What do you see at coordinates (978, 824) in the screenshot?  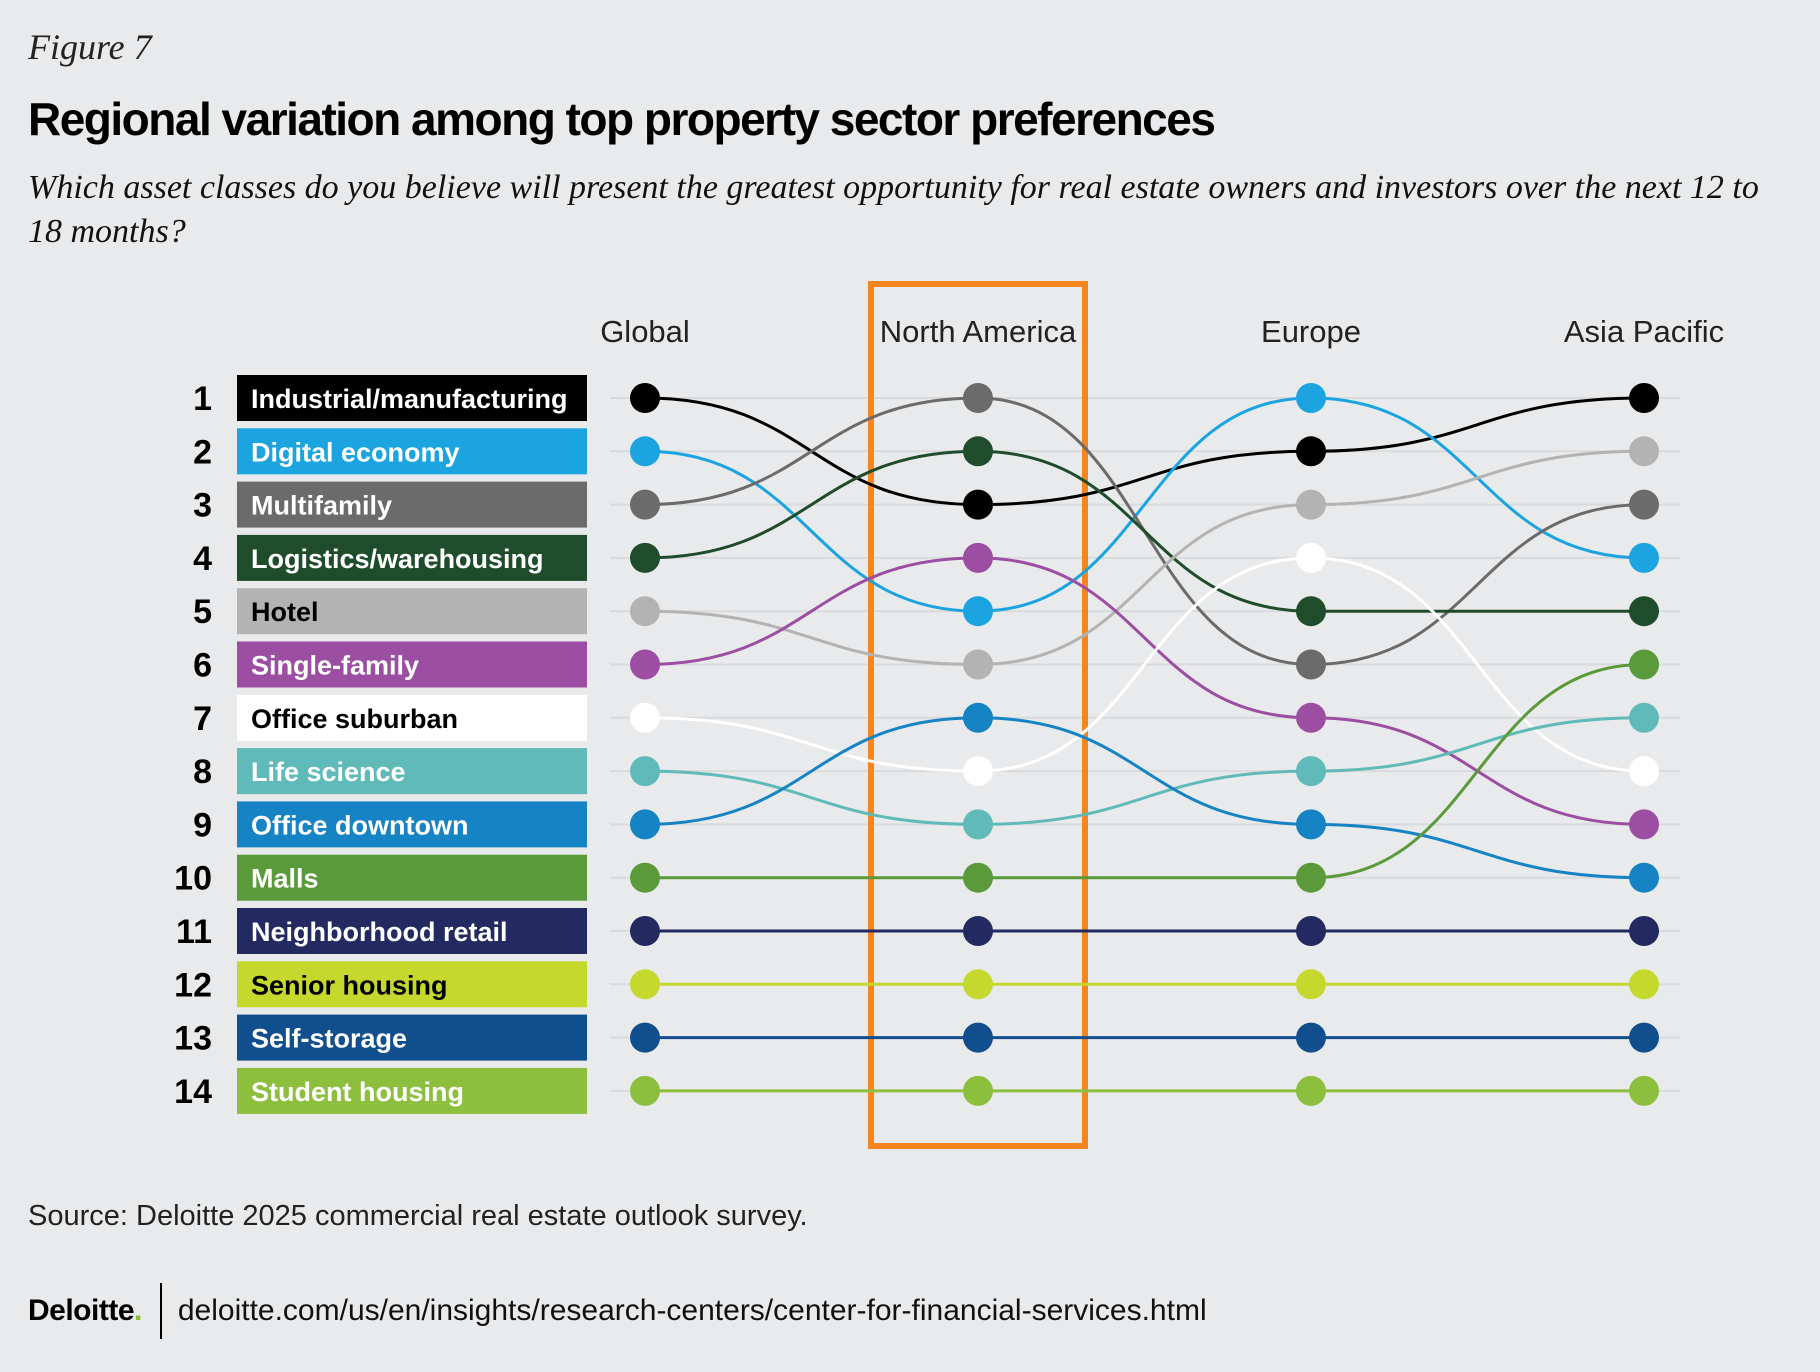 I see `rank-dot-life-science-north-america` at bounding box center [978, 824].